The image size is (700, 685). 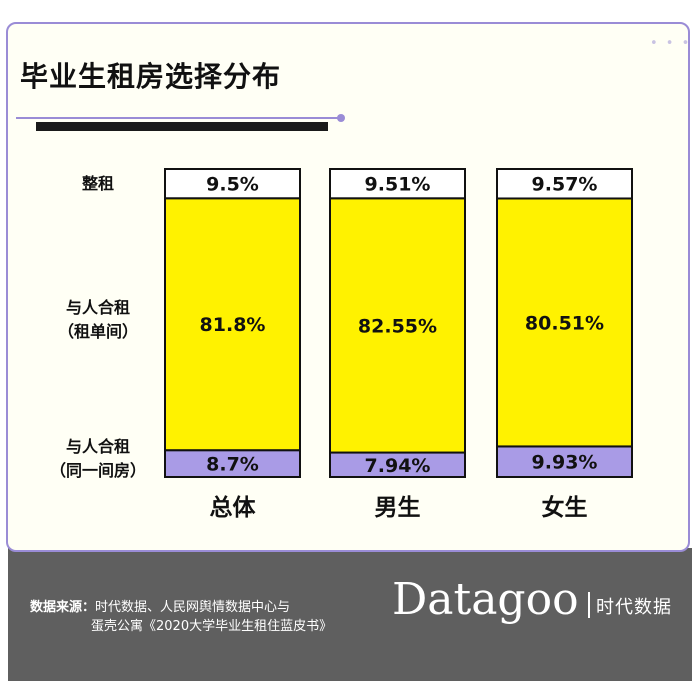 What do you see at coordinates (97, 458) in the screenshot?
I see `row-label-shared-same-room: 与人合租 （同一间房）` at bounding box center [97, 458].